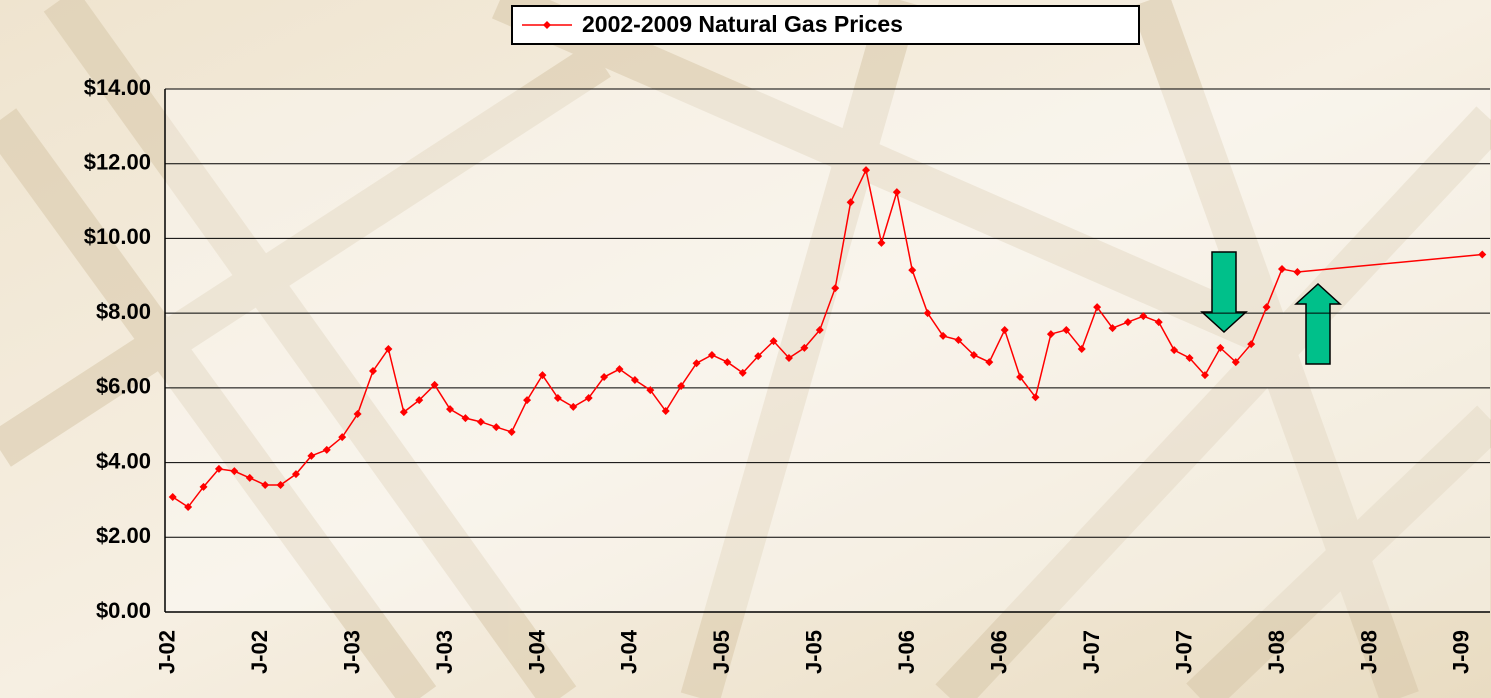 Image resolution: width=1491 pixels, height=698 pixels. What do you see at coordinates (1224, 292) in the screenshot?
I see `down-arrow` at bounding box center [1224, 292].